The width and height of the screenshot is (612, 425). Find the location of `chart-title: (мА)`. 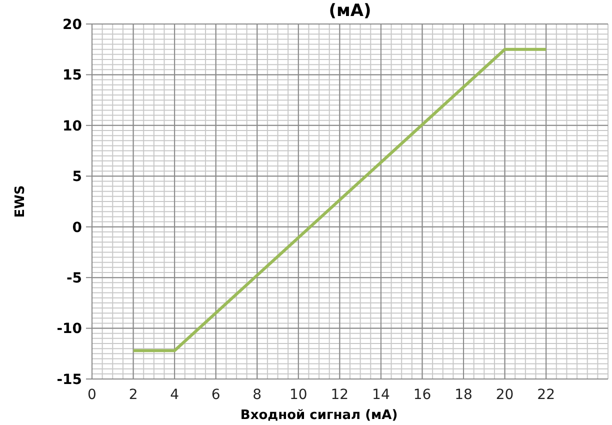

chart-title: (мА) is located at coordinates (350, 11).